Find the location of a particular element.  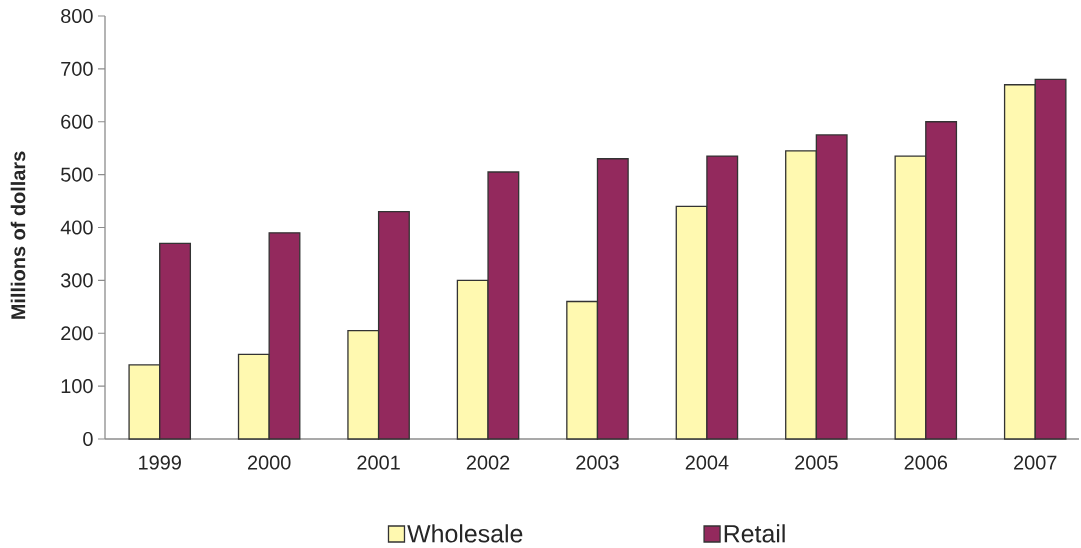

x-tick-label: 2000 is located at coordinates (269, 462).